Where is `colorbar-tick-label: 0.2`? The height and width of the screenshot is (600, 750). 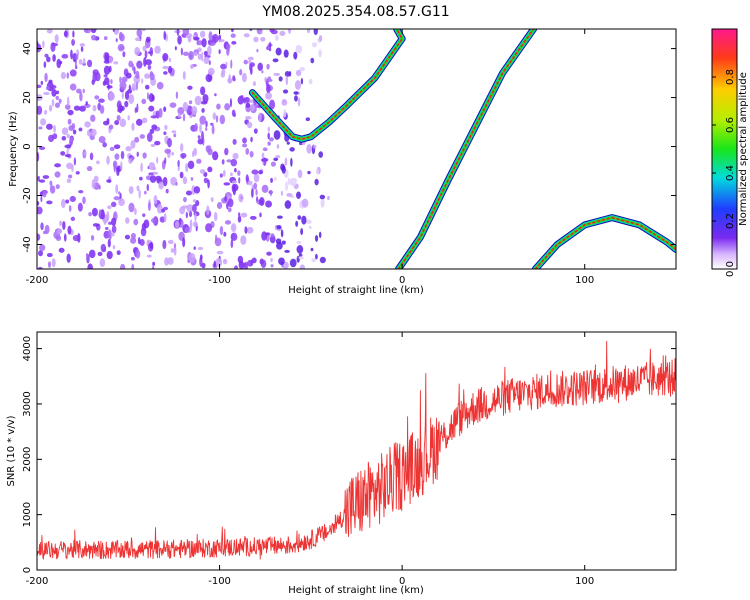
colorbar-tick-label: 0.2 is located at coordinates (730, 221).